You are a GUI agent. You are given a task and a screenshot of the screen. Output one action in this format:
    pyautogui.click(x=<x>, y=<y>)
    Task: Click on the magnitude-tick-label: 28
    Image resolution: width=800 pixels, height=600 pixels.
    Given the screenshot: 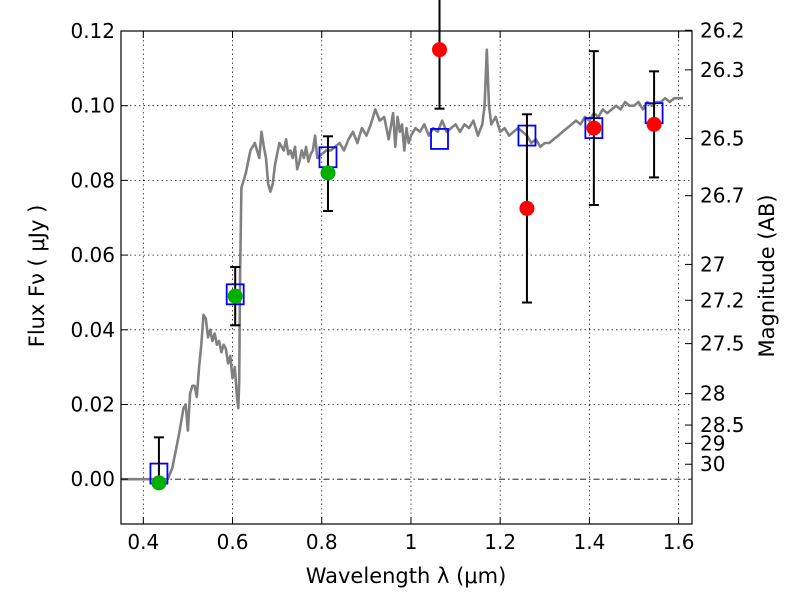 What is the action you would take?
    pyautogui.click(x=712, y=394)
    